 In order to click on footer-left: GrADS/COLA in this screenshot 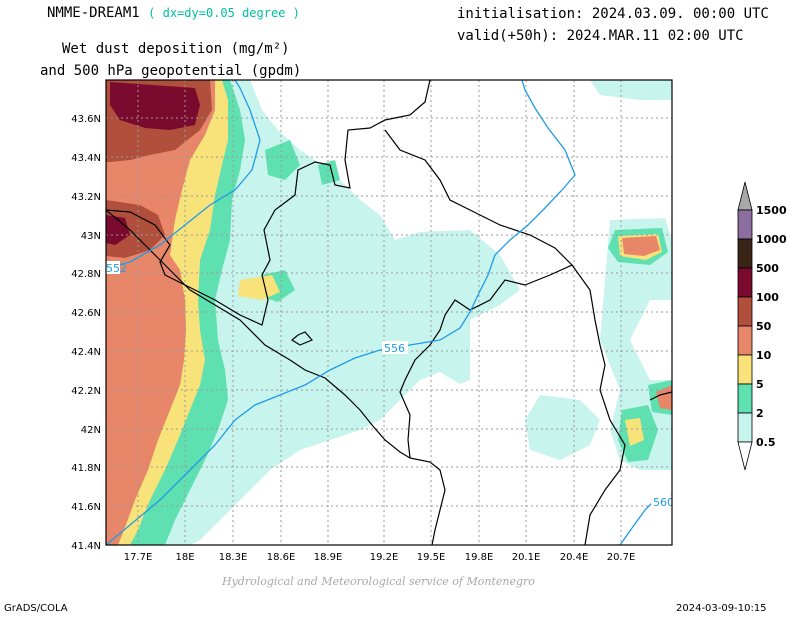, I will do `click(36, 608)`.